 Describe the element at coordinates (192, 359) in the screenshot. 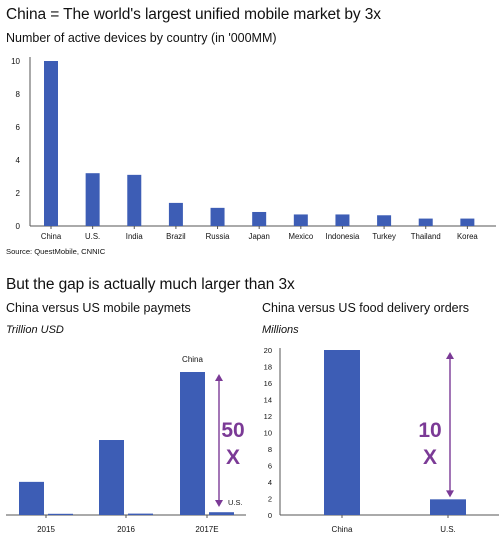

I see `china-bar-label: China` at that location.